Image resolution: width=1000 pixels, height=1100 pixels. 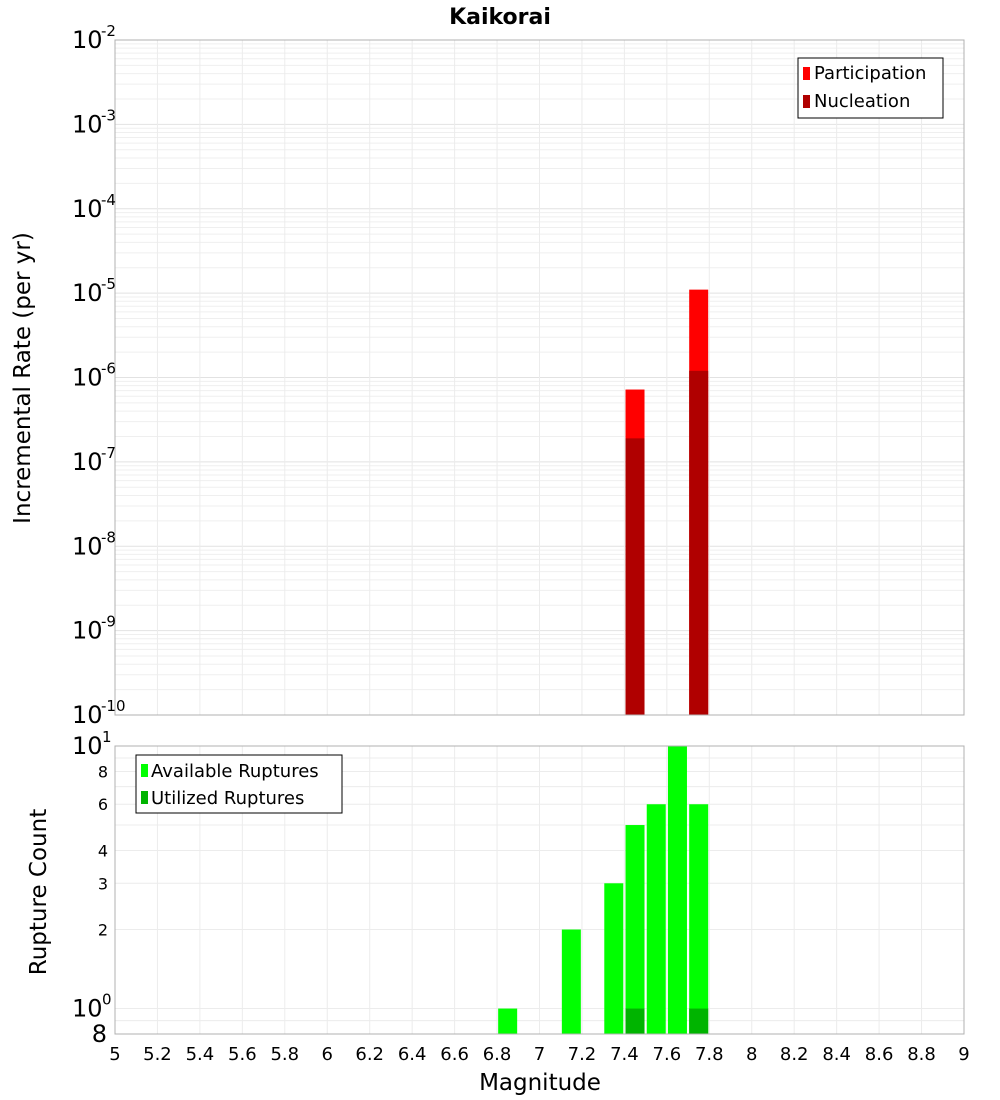 What do you see at coordinates (103, 930) in the screenshot?
I see `bottom-y-tick-label: 2` at bounding box center [103, 930].